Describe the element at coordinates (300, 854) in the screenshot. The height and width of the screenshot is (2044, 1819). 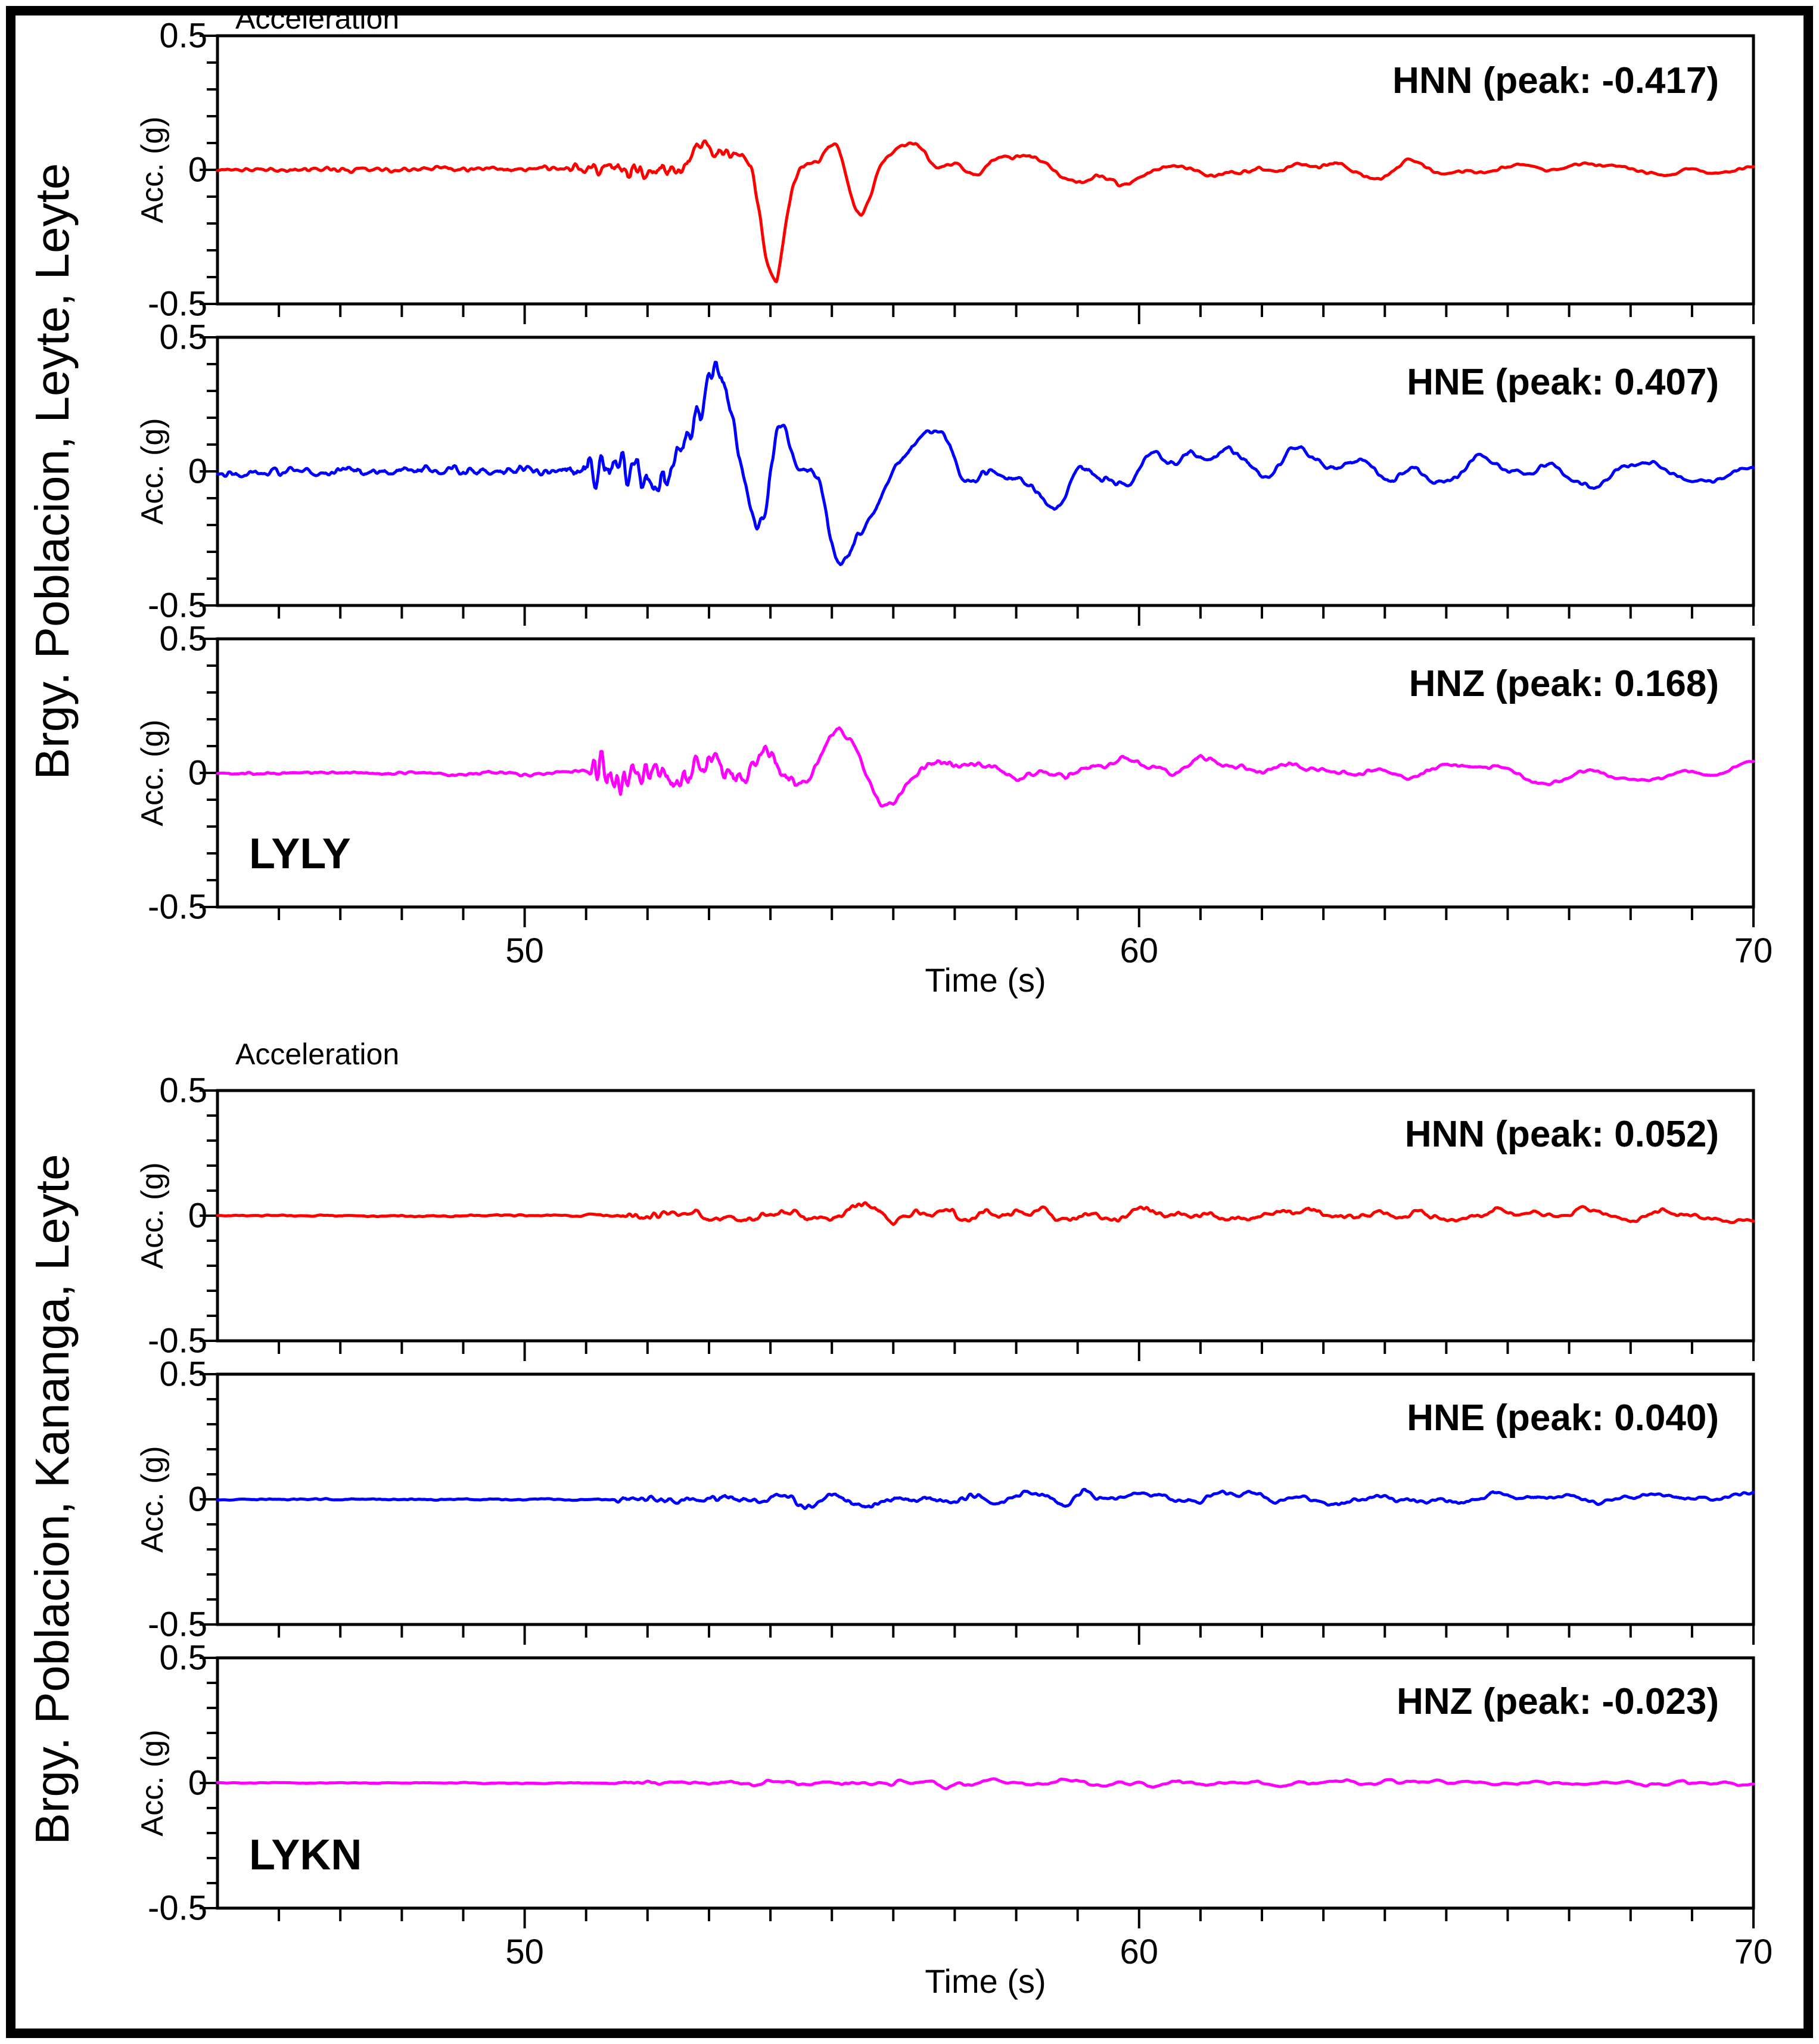
I see `station-code-lyly: LYLY` at that location.